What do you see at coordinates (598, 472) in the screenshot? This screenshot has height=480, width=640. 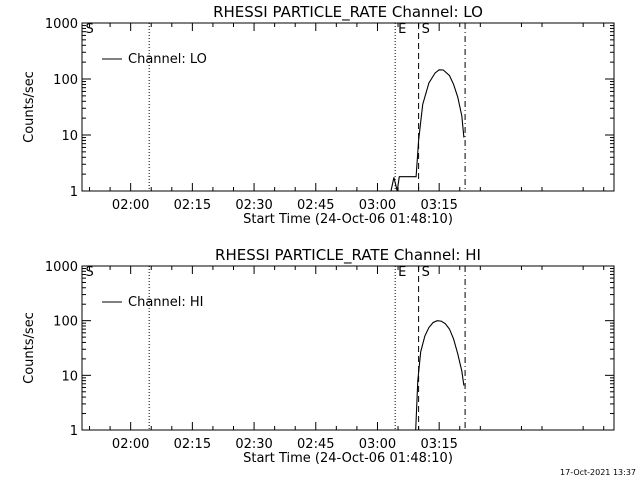 I see `footer-timestamp: 17-Oct-2021 13:37` at bounding box center [598, 472].